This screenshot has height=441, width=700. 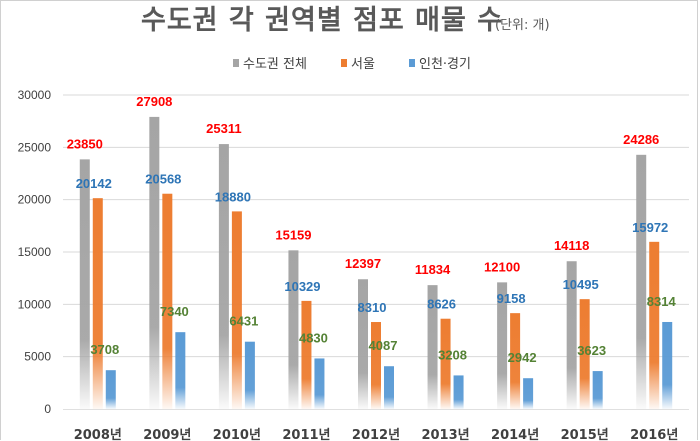 I want to click on data-label: 18880, so click(x=233, y=196).